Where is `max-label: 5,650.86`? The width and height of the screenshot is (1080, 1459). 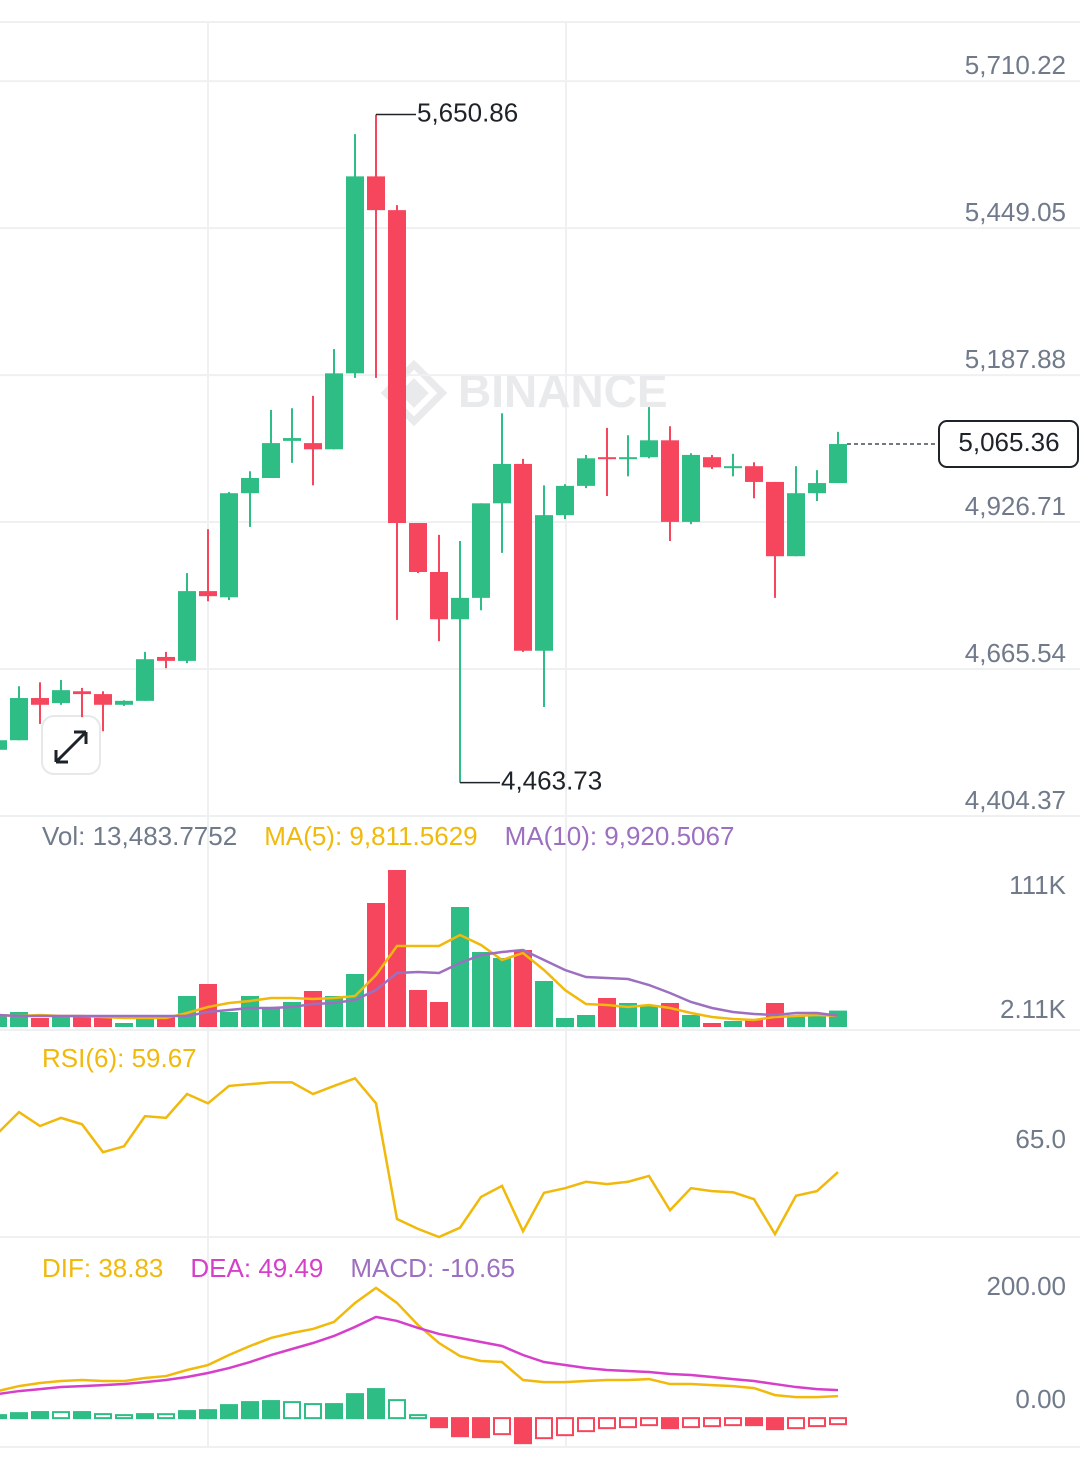
max-label: 5,650.86 is located at coordinates (467, 112).